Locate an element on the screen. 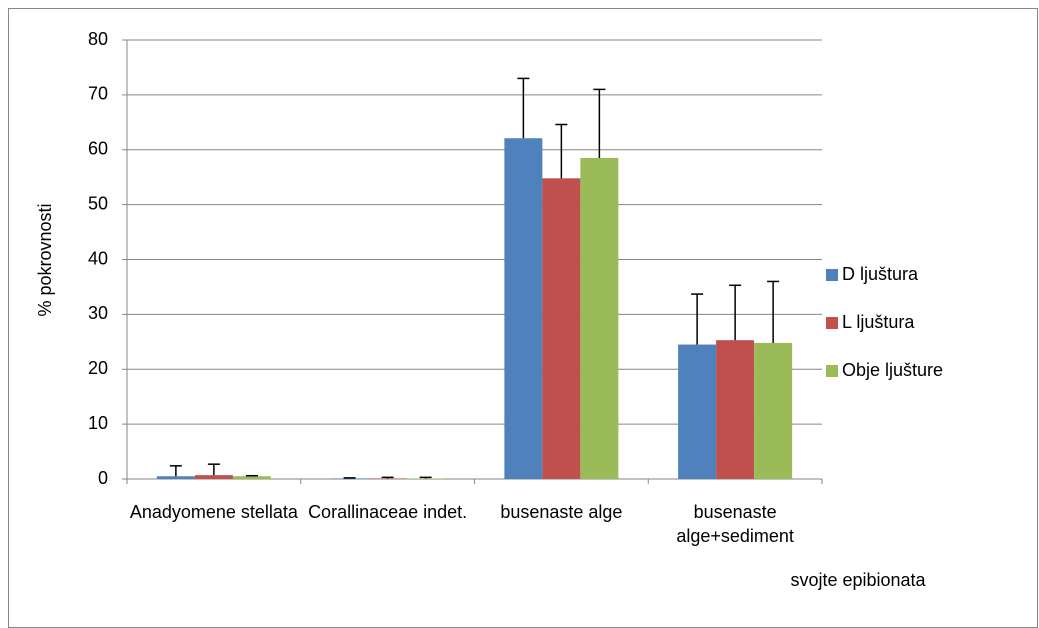 The height and width of the screenshot is (628, 1039). y-tick-label: 60 is located at coordinates (98, 149).